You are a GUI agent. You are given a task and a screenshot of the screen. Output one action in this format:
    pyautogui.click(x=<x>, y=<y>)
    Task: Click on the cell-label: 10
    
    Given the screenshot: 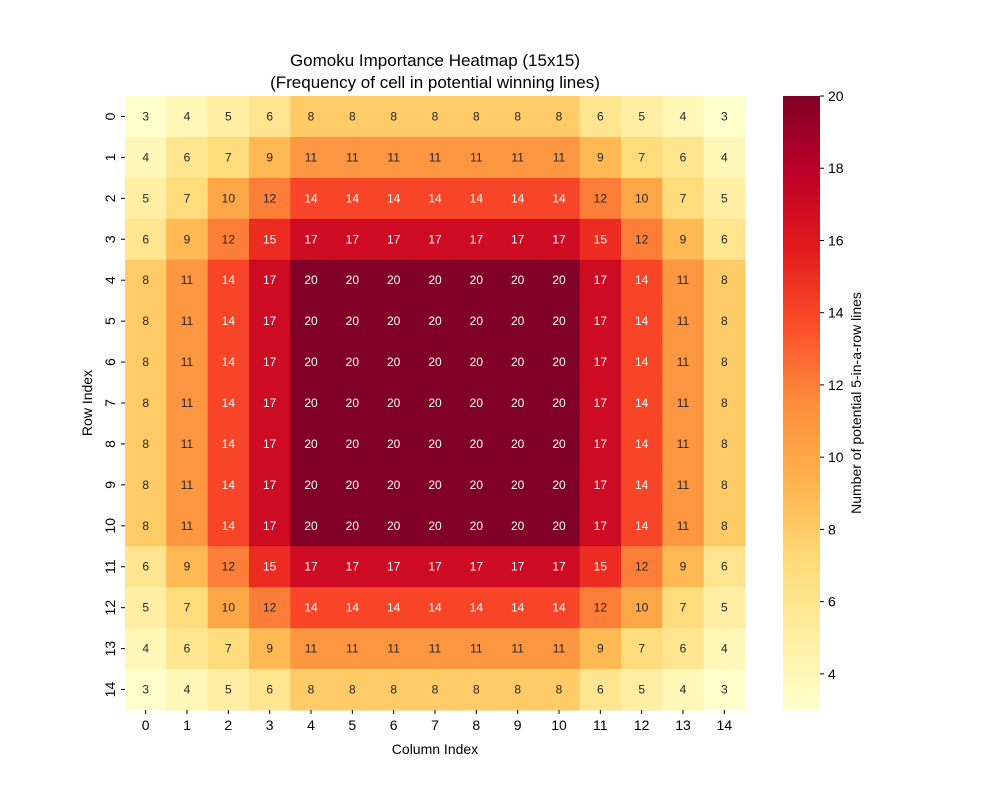 What is the action you would take?
    pyautogui.click(x=229, y=198)
    